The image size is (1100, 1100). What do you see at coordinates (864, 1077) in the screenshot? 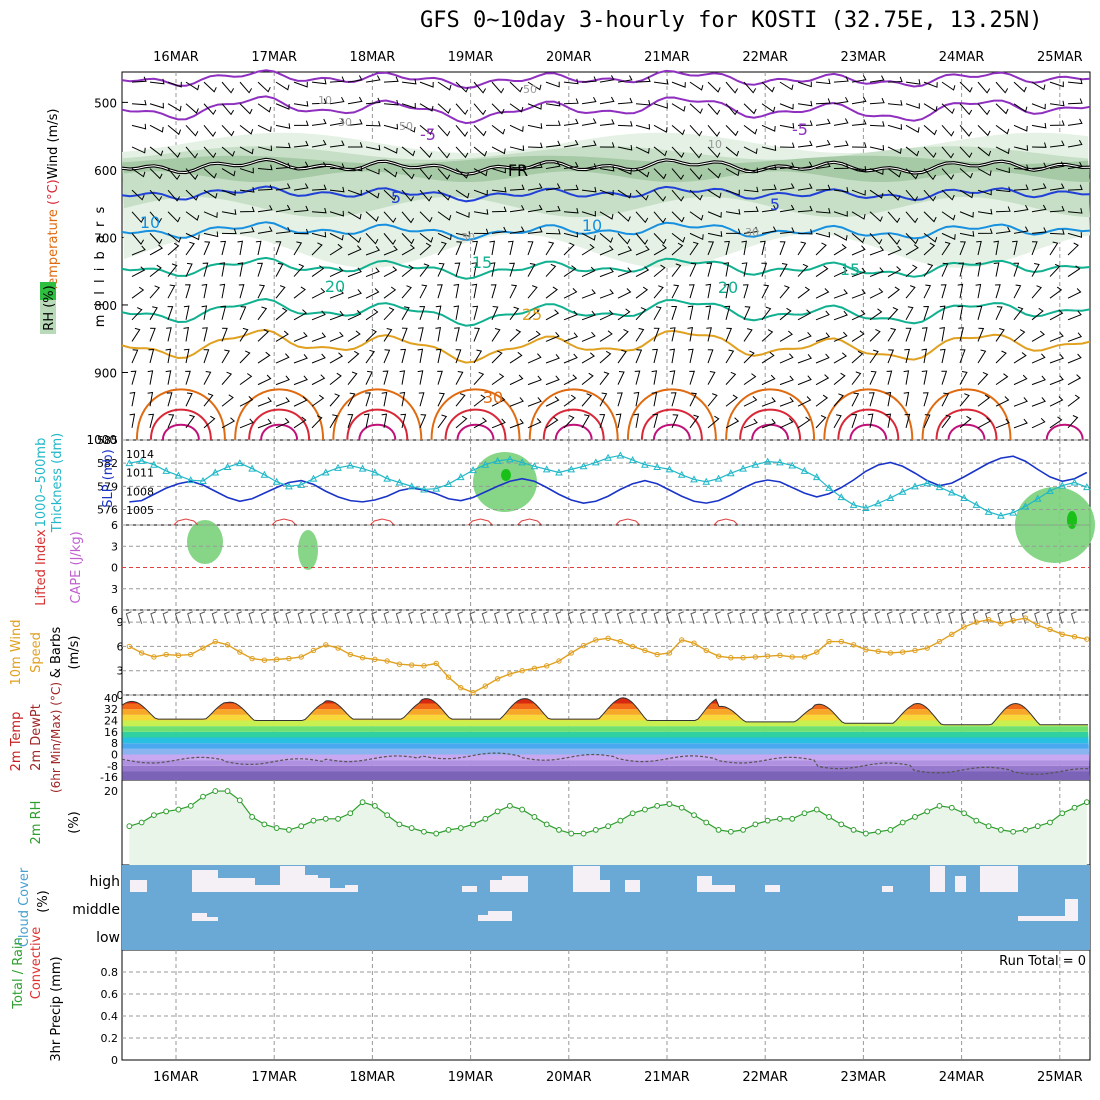
I see `date-label-bottom: 23MAR` at bounding box center [864, 1077].